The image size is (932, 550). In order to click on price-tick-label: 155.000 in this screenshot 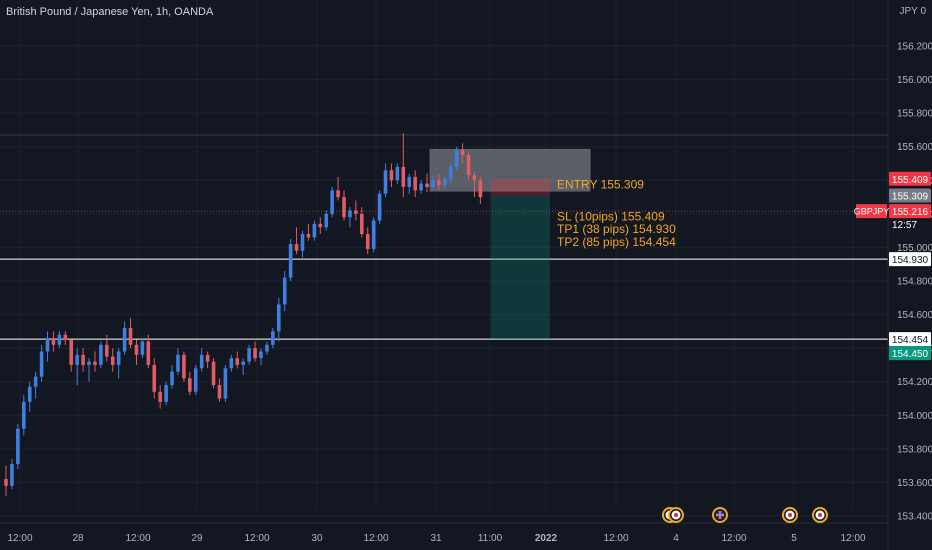, I will do `click(914, 248)`.